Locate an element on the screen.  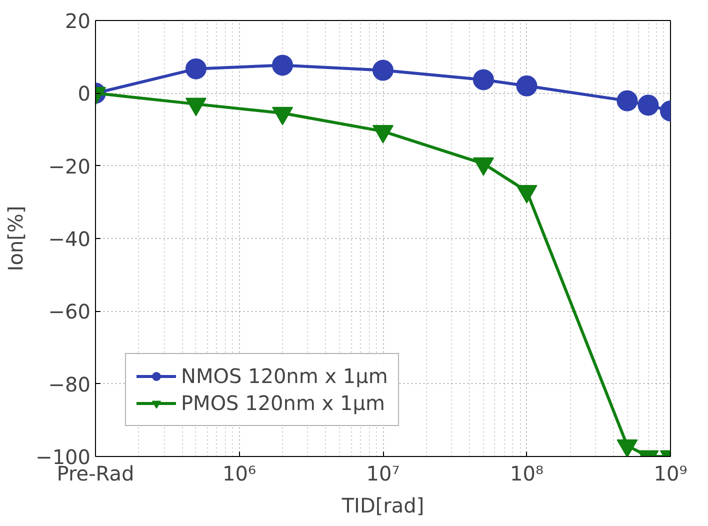
y-tick-label: −20 is located at coordinates (69, 166).